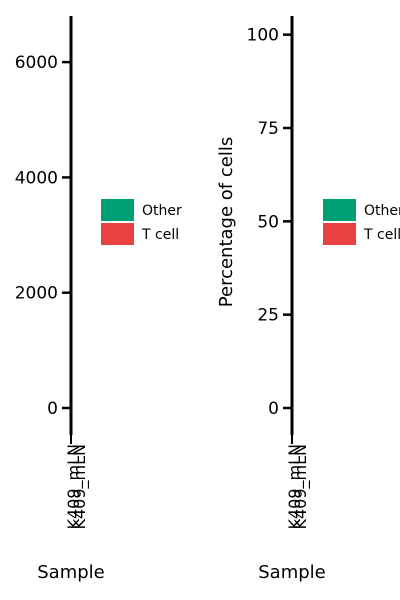 This screenshot has height=600, width=400. Describe the element at coordinates (263, 36) in the screenshot. I see `y-tick-label: 100` at that location.